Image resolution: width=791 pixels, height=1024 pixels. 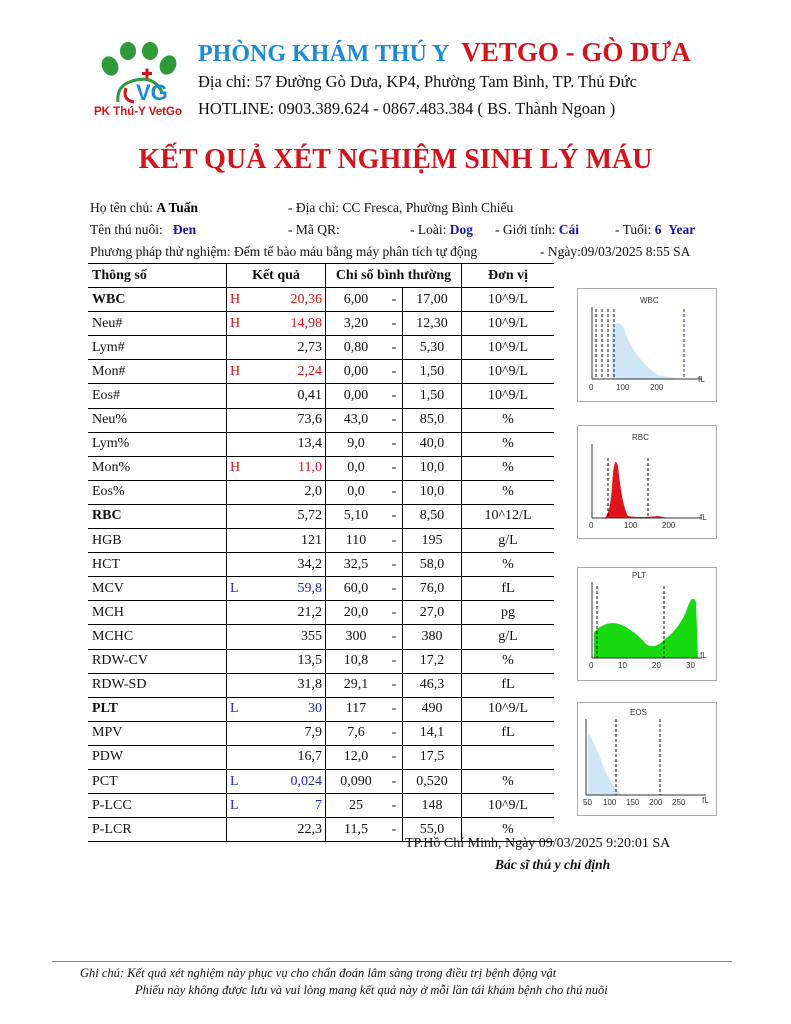 I want to click on result-value: 5,72, so click(x=287, y=517).